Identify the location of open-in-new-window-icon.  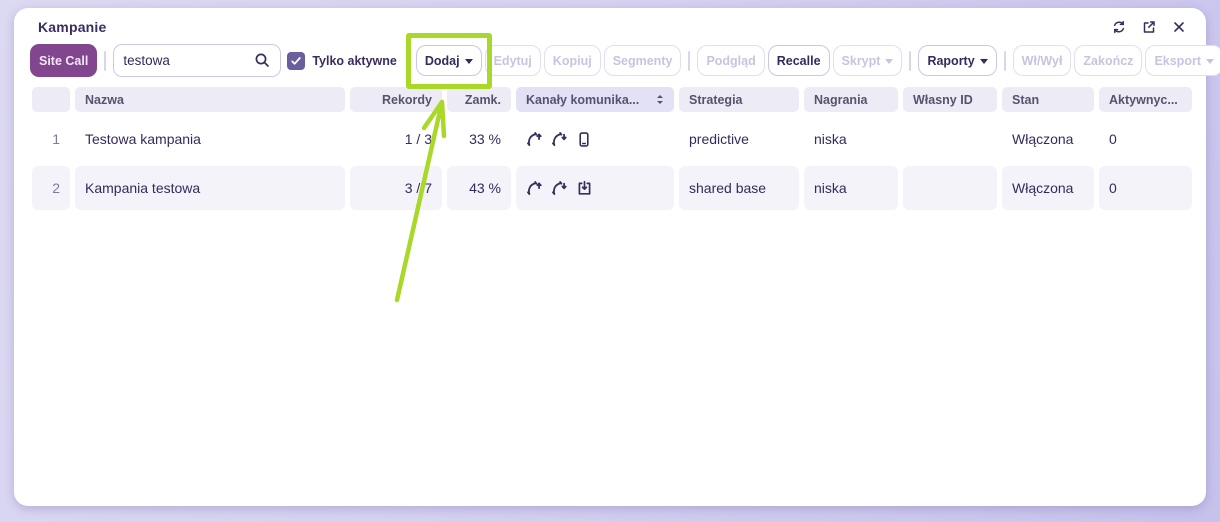
(1149, 27).